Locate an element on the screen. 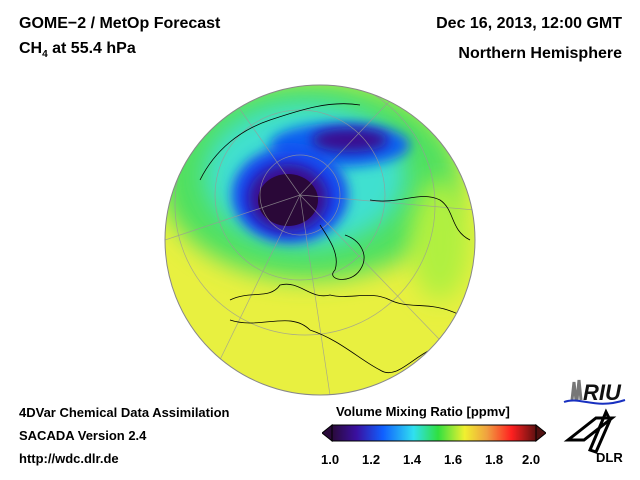 This screenshot has width=640, height=480. region: Northern Hemisphere is located at coordinates (540, 53).